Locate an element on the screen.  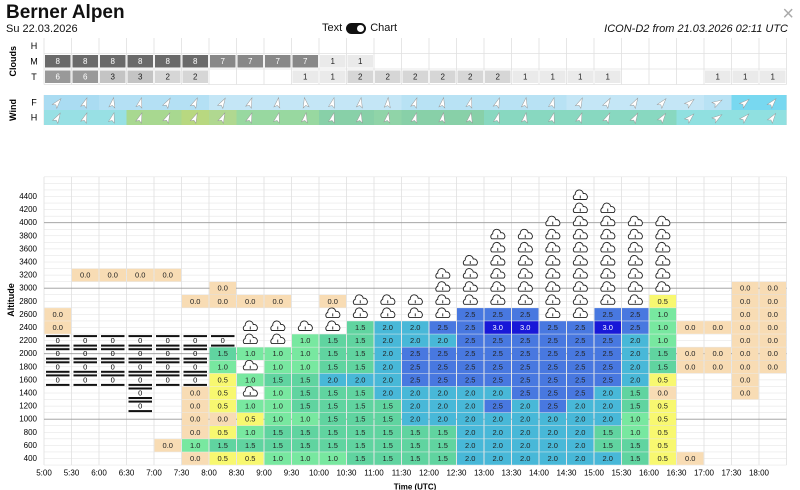
view-toggle: Text Chart is located at coordinates (359, 28).